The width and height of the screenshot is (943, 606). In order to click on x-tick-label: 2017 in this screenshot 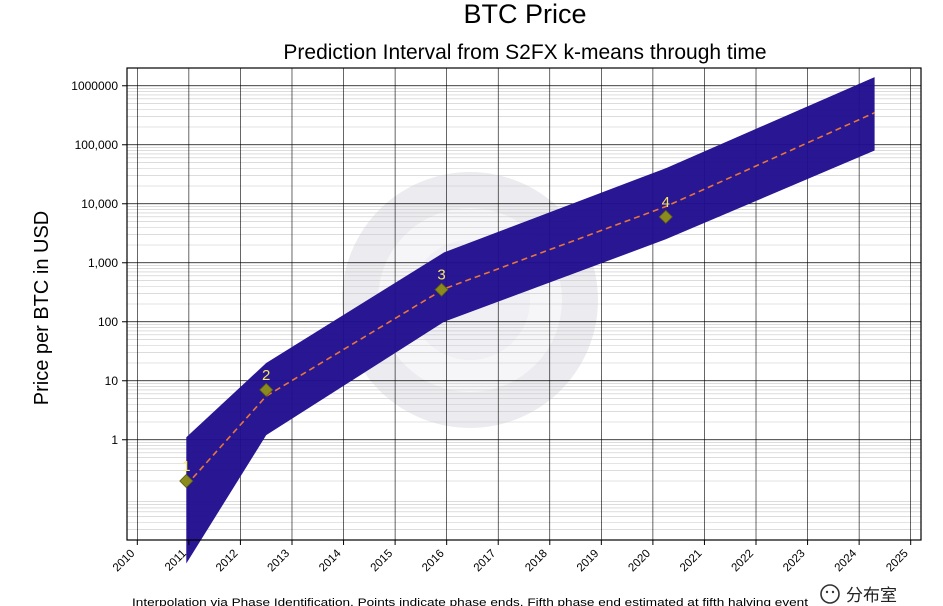, I will do `click(485, 561)`.